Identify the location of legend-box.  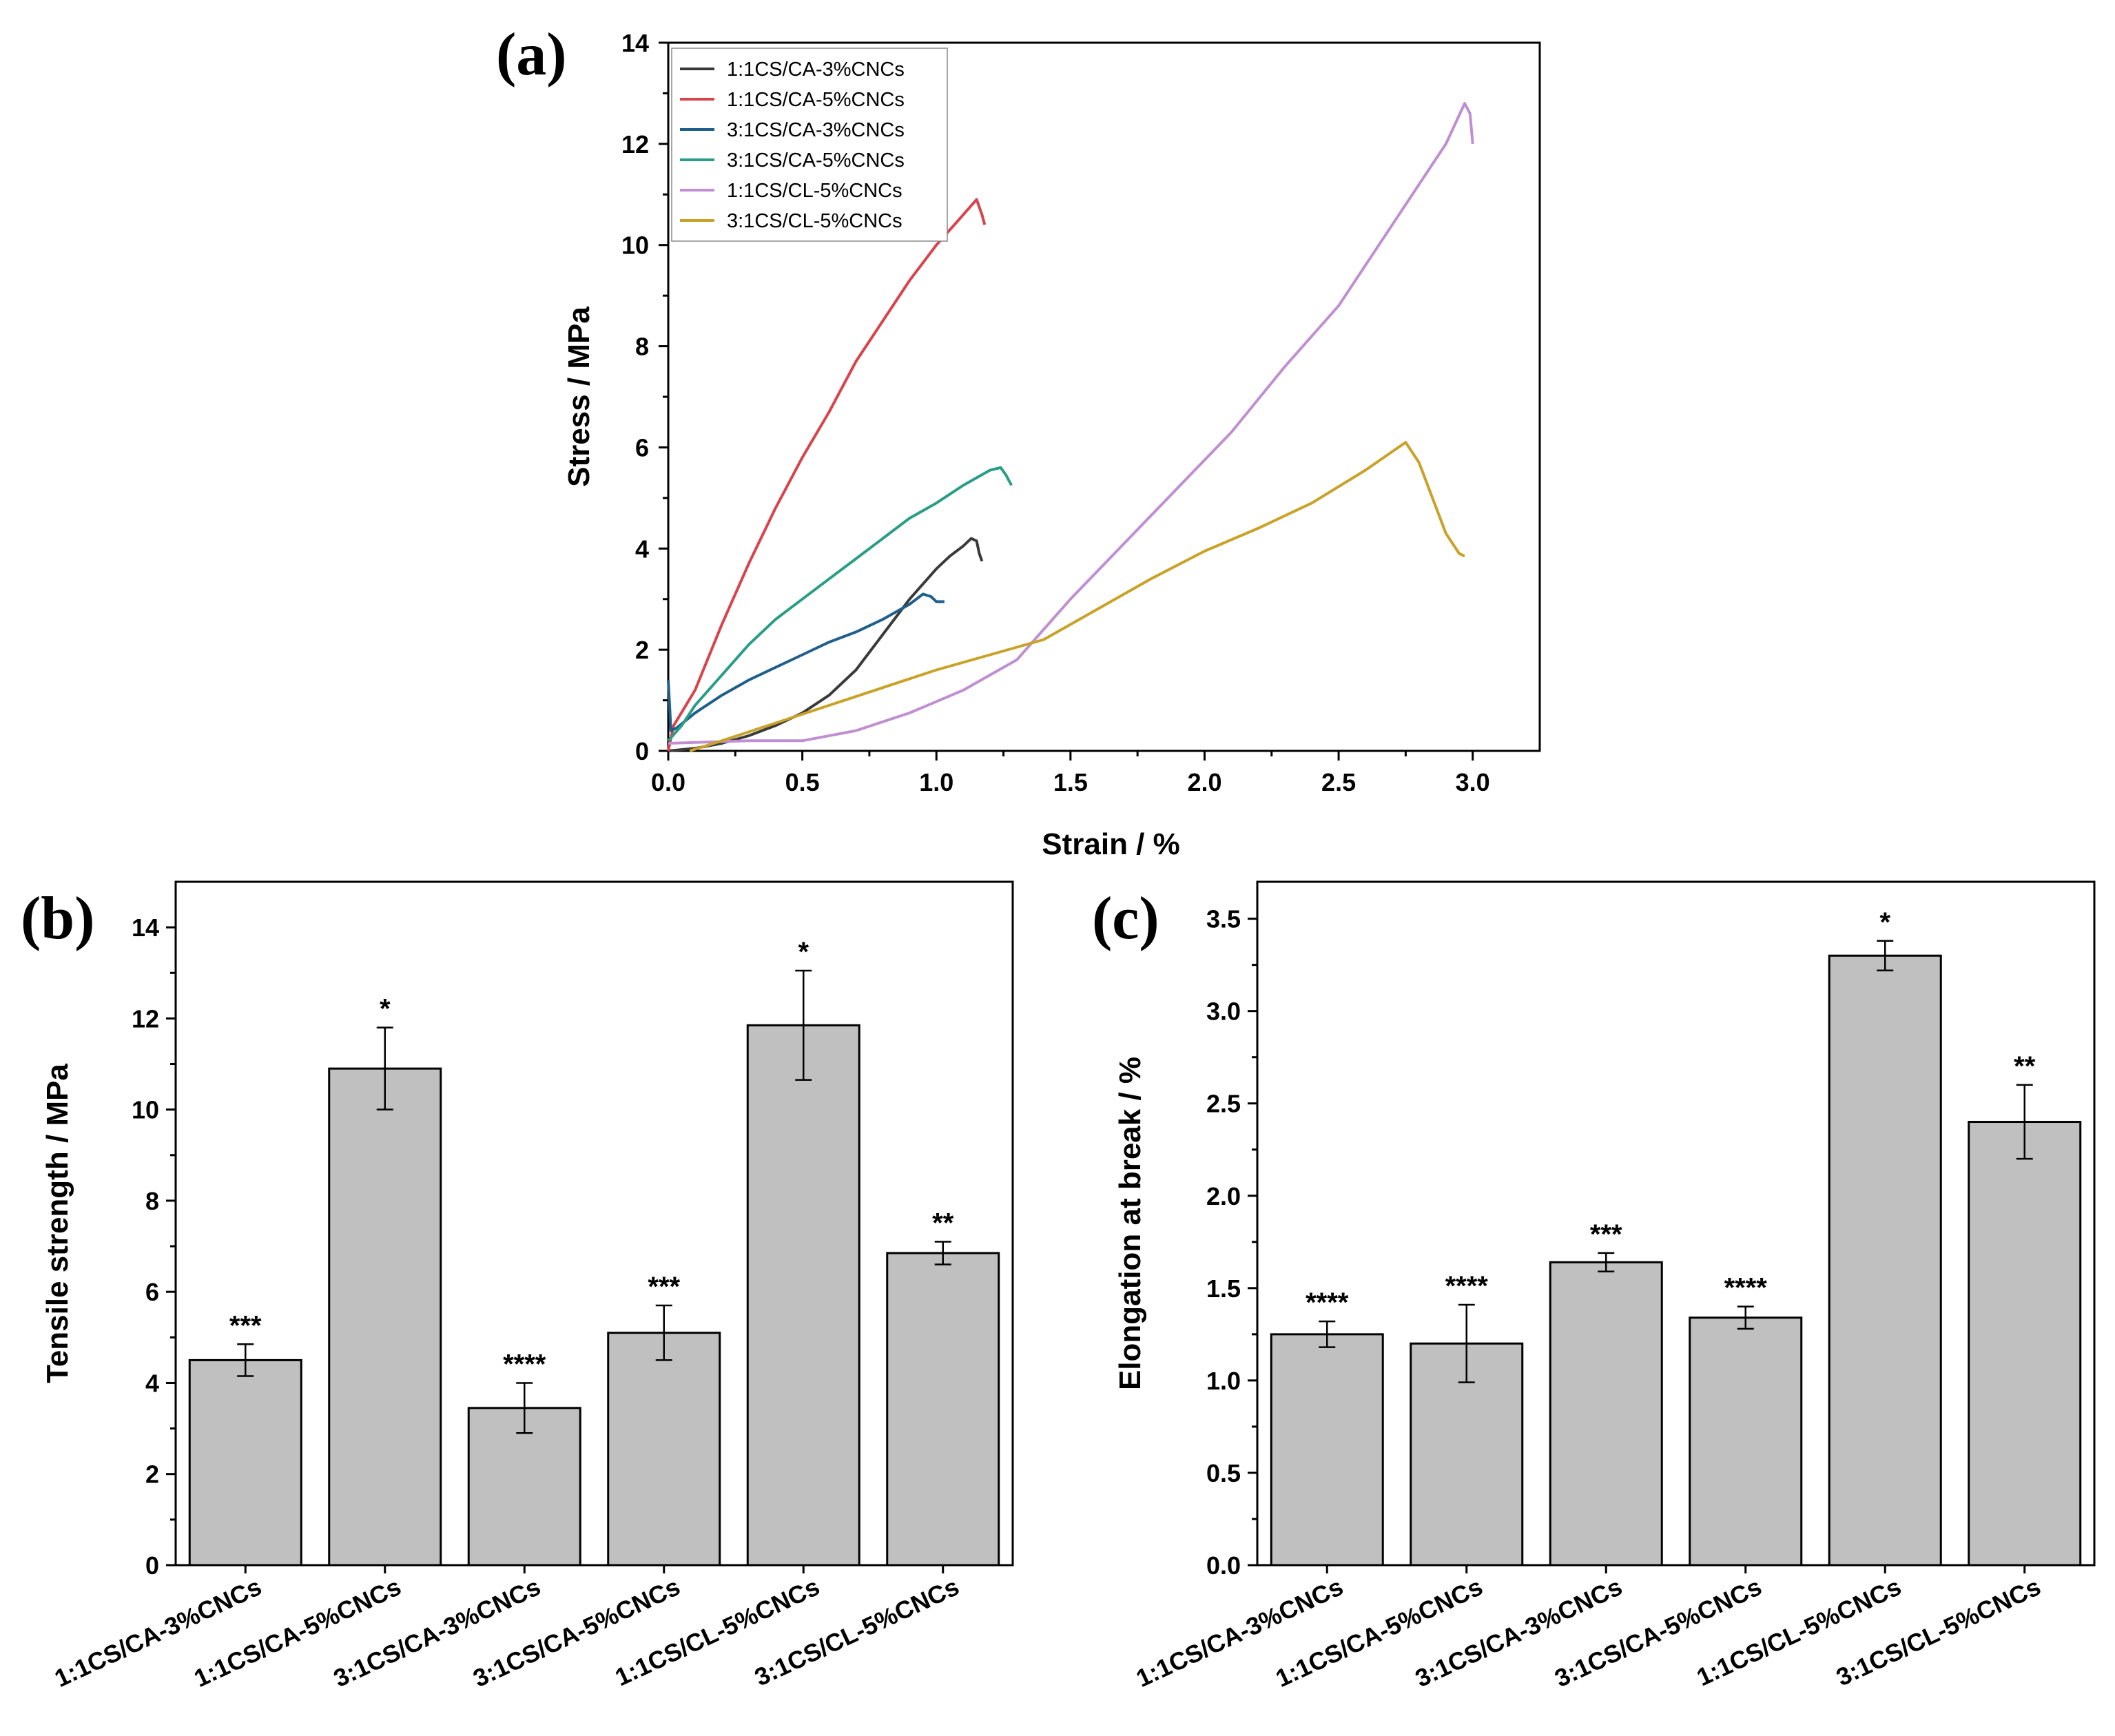
(810, 145).